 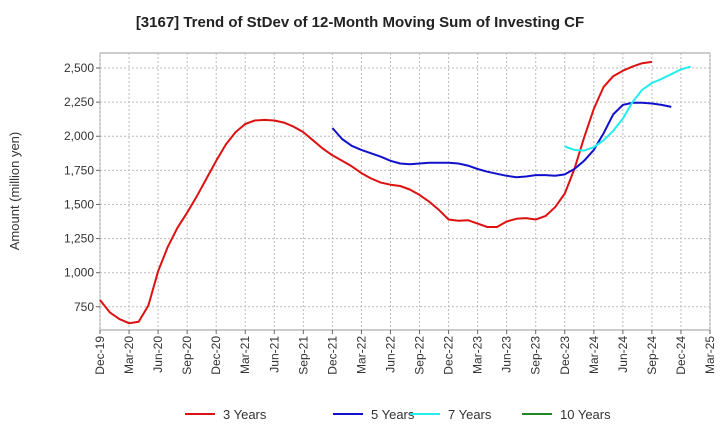 What do you see at coordinates (478, 355) in the screenshot?
I see `x-tick-label: Mar-23` at bounding box center [478, 355].